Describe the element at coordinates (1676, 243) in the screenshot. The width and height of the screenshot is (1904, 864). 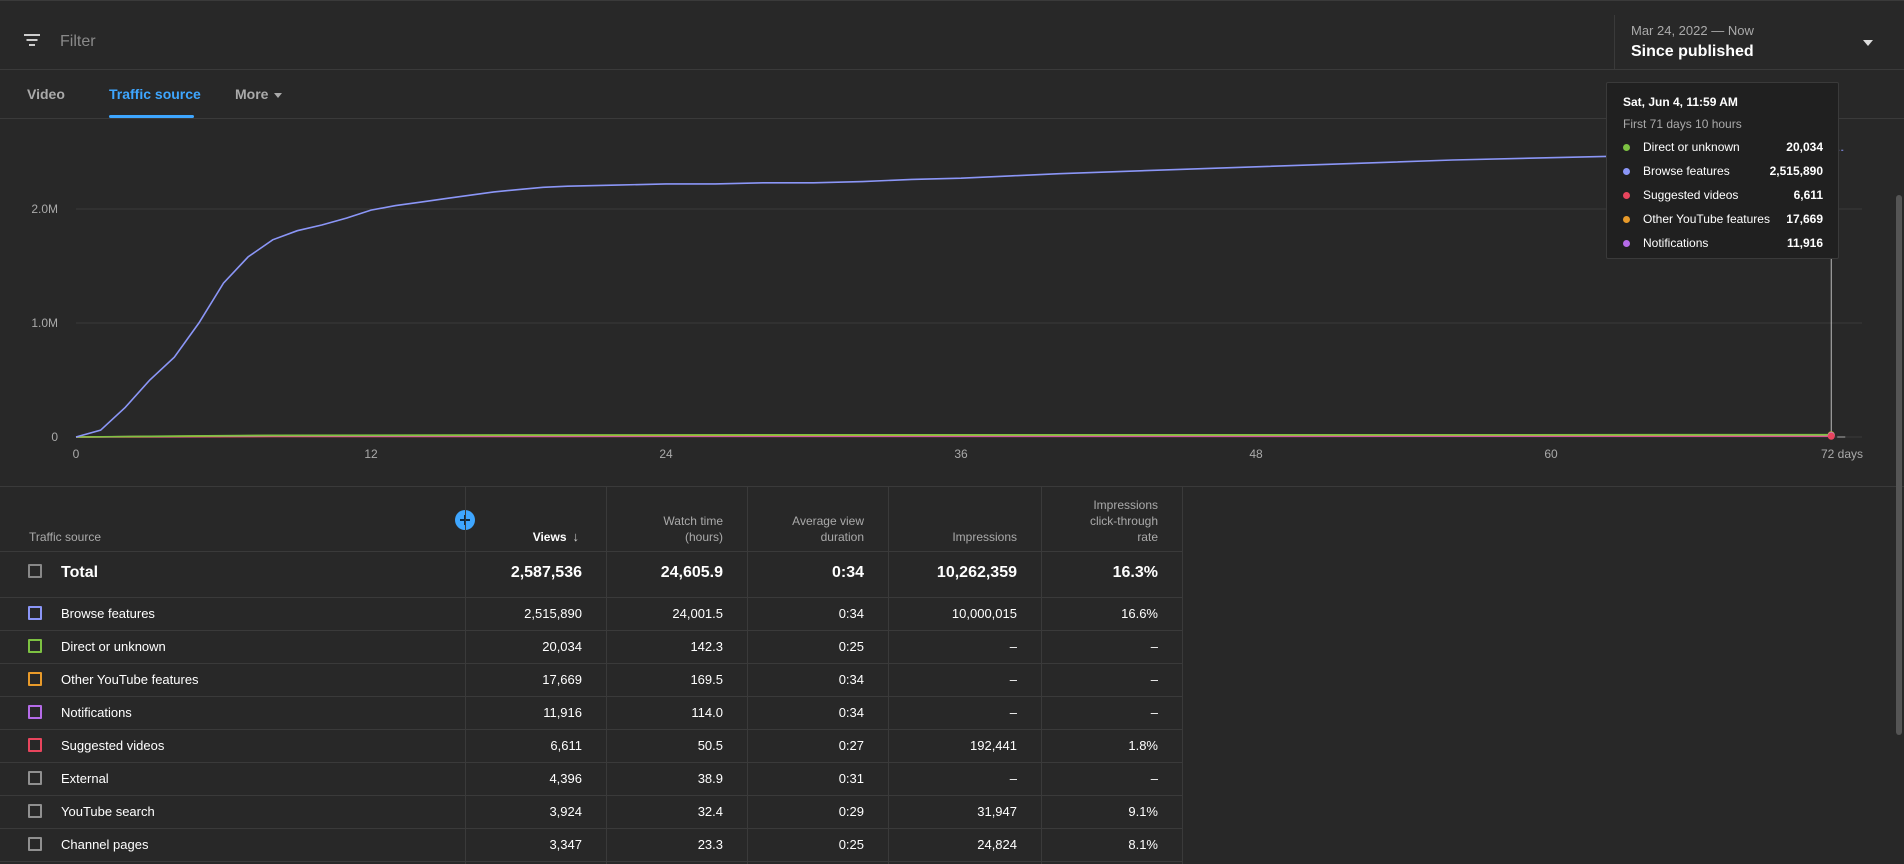
I see `tooltip-label: Notifications` at that location.